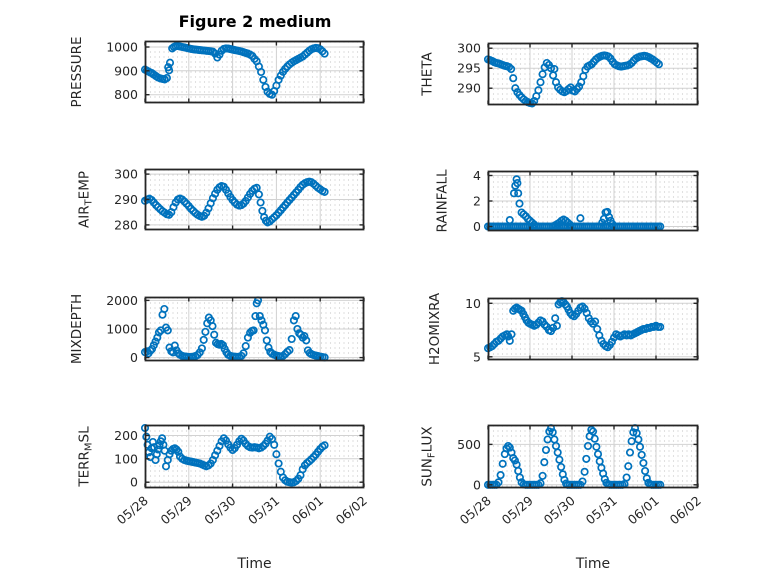 The height and width of the screenshot is (583, 778). What do you see at coordinates (443, 200) in the screenshot?
I see `svg-text: RAINFALL` at bounding box center [443, 200].